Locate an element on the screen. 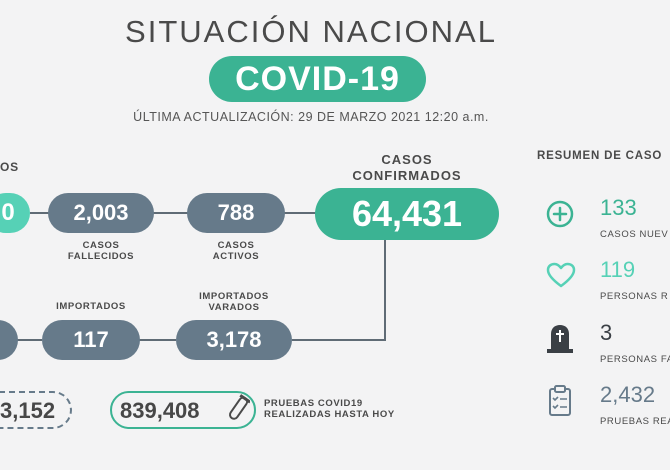 The height and width of the screenshot is (470, 670). partial-value-pill: 0 is located at coordinates (15, 213).